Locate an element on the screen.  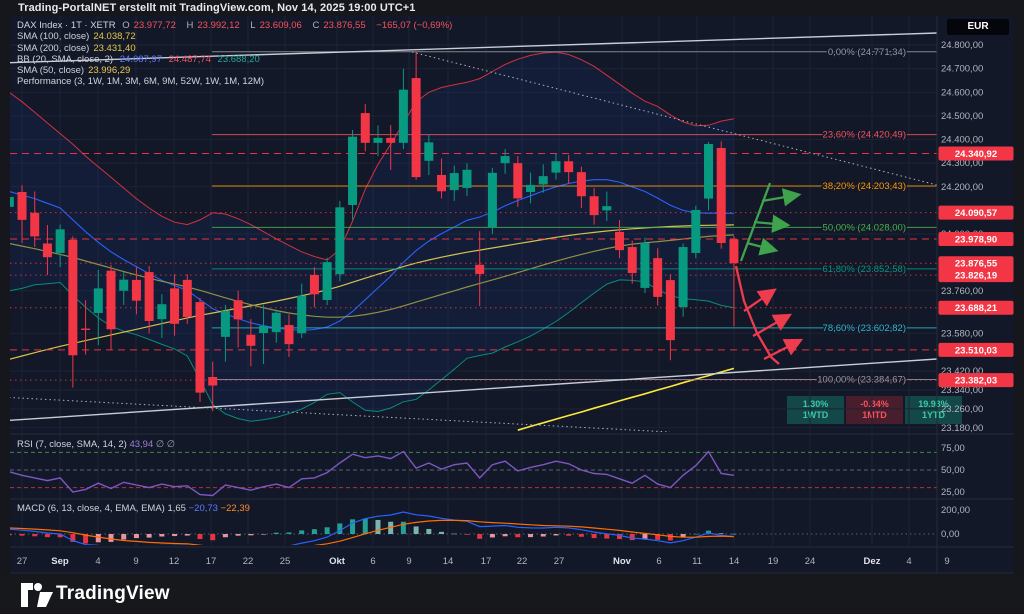
macd-line-value: −20,73 is located at coordinates (203, 508).